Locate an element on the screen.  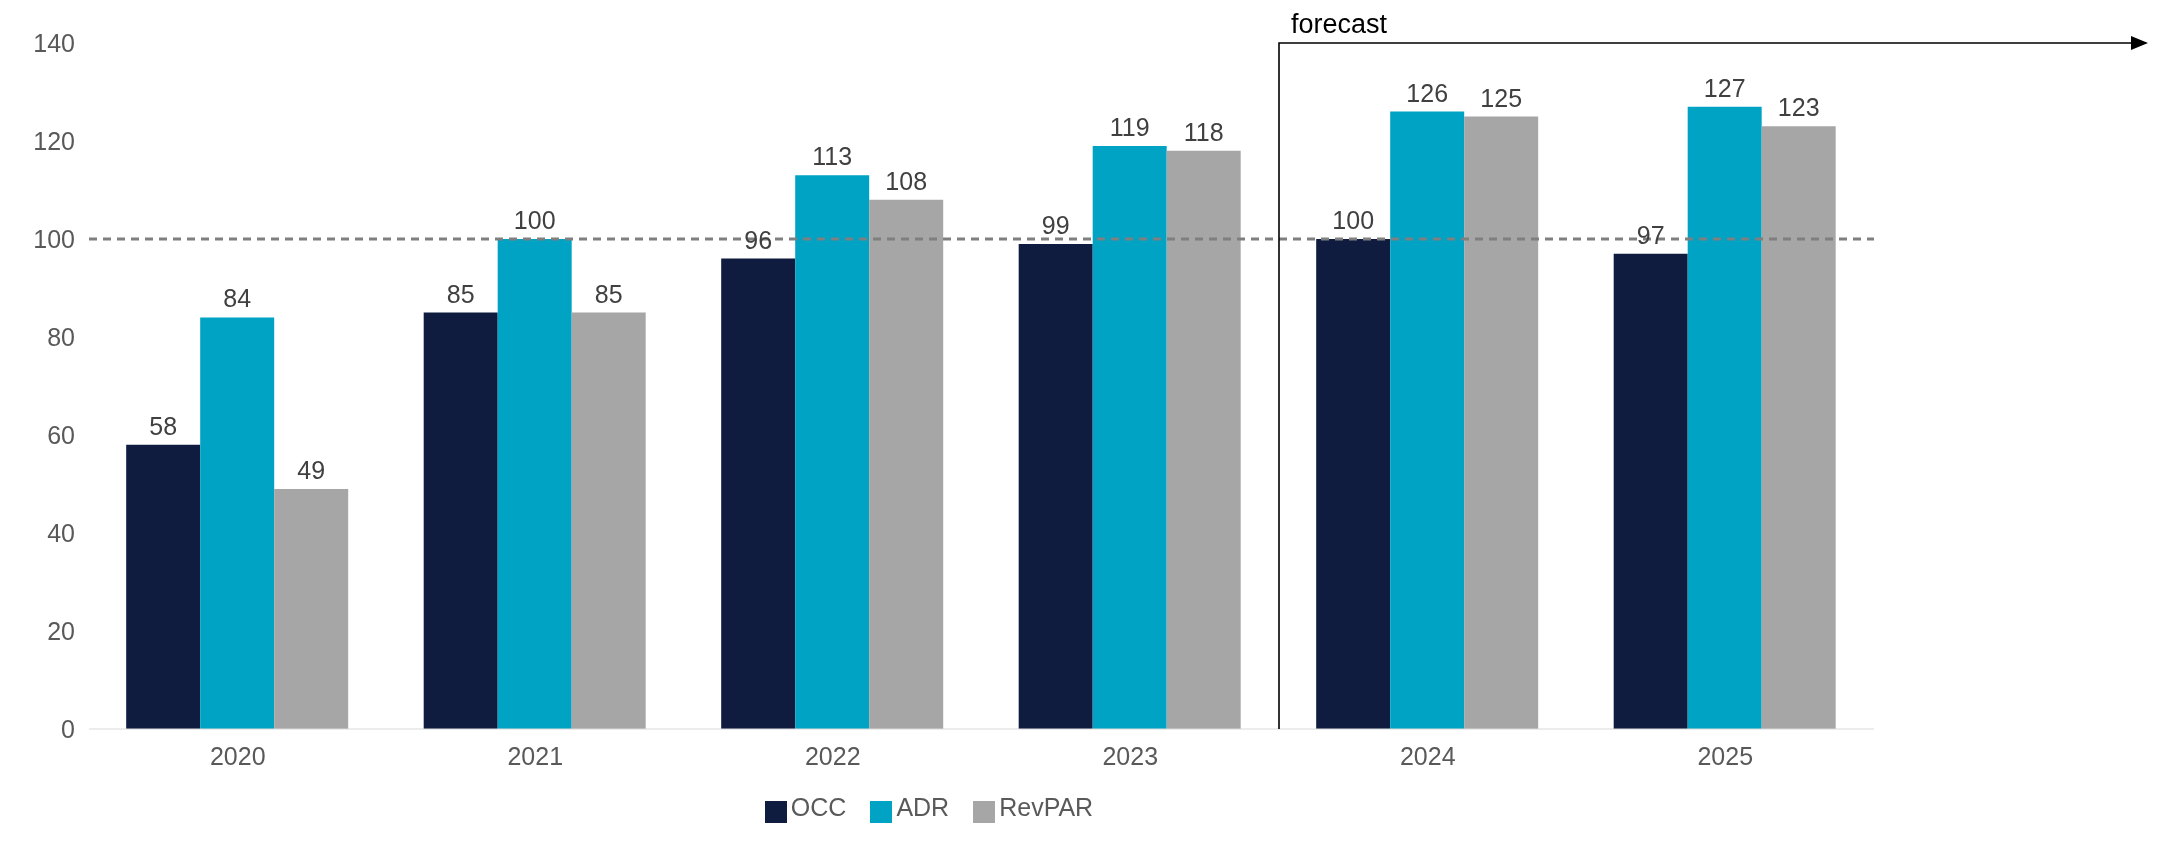
legend-label: OCC is located at coordinates (818, 807).